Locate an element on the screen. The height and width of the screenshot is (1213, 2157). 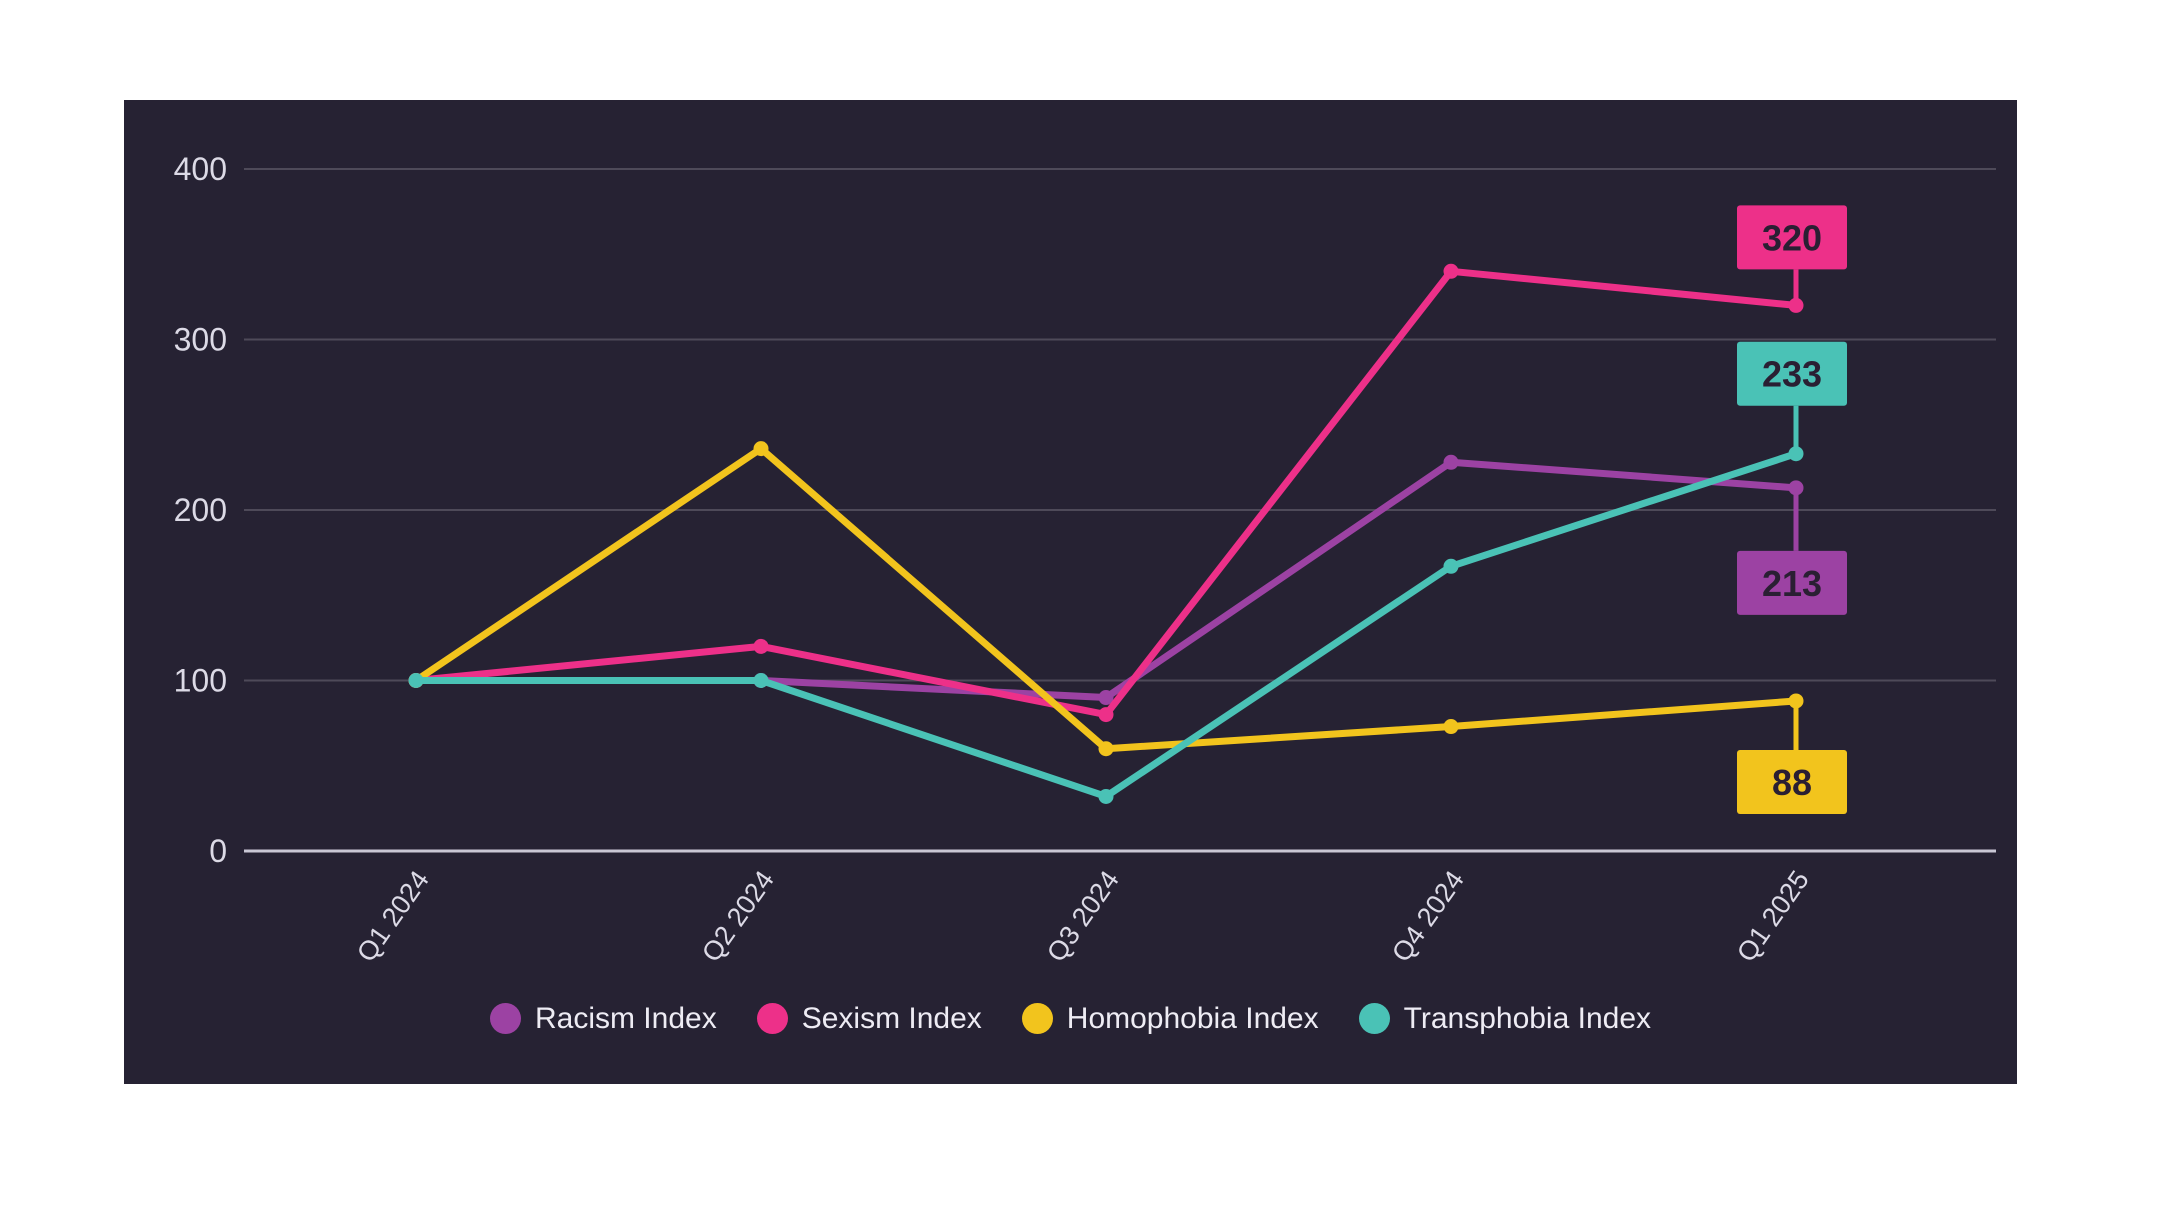
legend-item-transphobia-index: Transphobia Index is located at coordinates (1505, 1018).